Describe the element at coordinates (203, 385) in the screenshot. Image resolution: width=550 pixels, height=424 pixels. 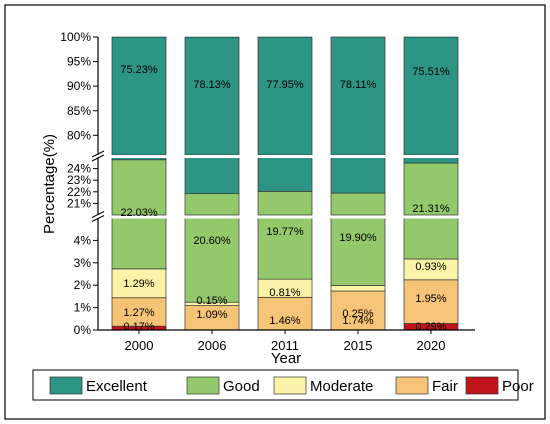
I see `legend-swatch-good` at that location.